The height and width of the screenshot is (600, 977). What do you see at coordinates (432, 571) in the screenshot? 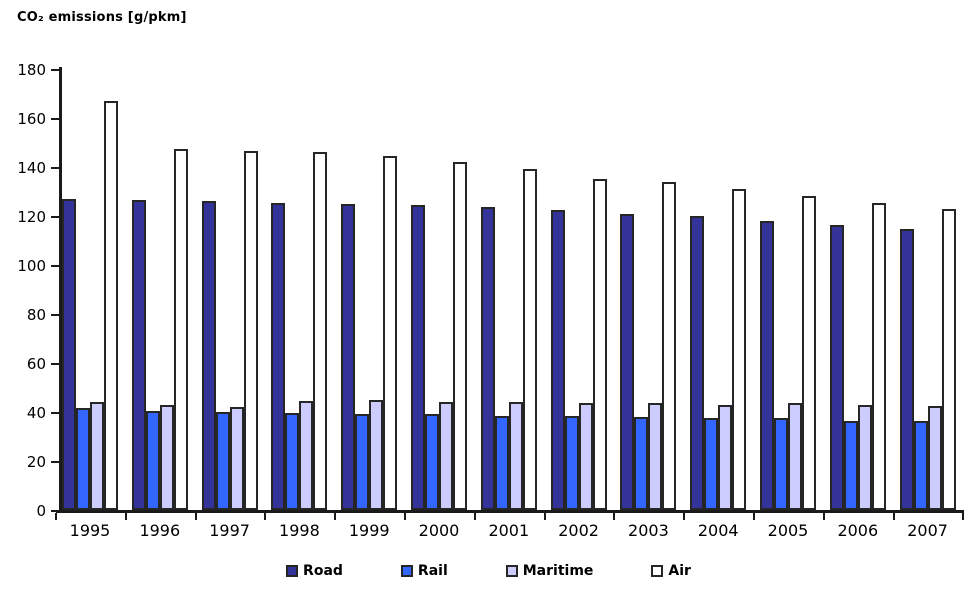
I see `legend-label-rail: Rail` at bounding box center [432, 571].